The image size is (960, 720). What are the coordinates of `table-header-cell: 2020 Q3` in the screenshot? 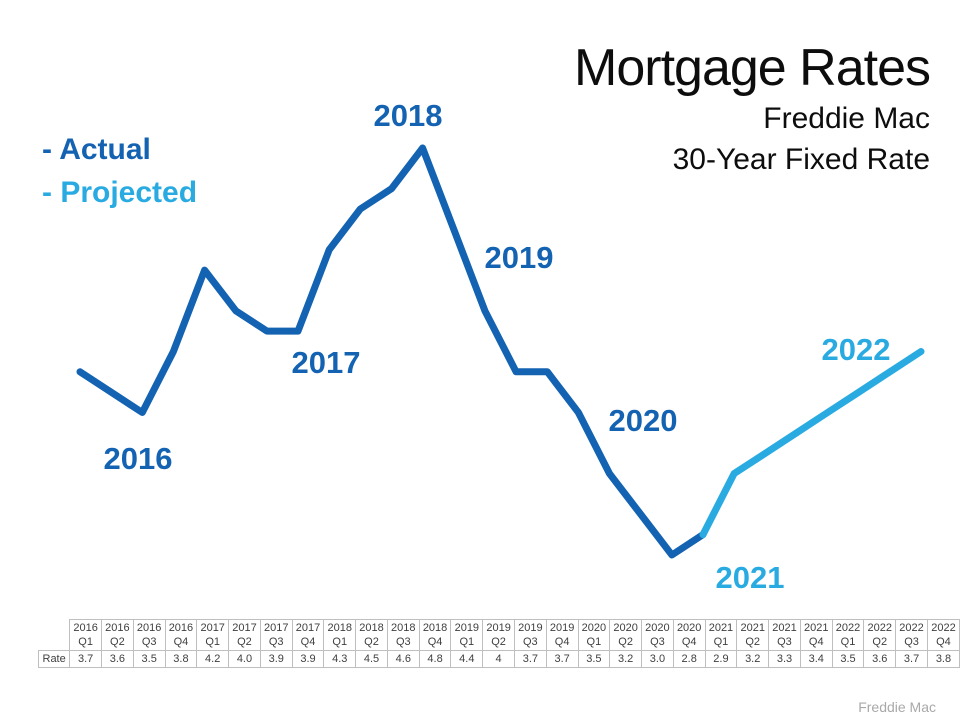 It's located at (657, 635).